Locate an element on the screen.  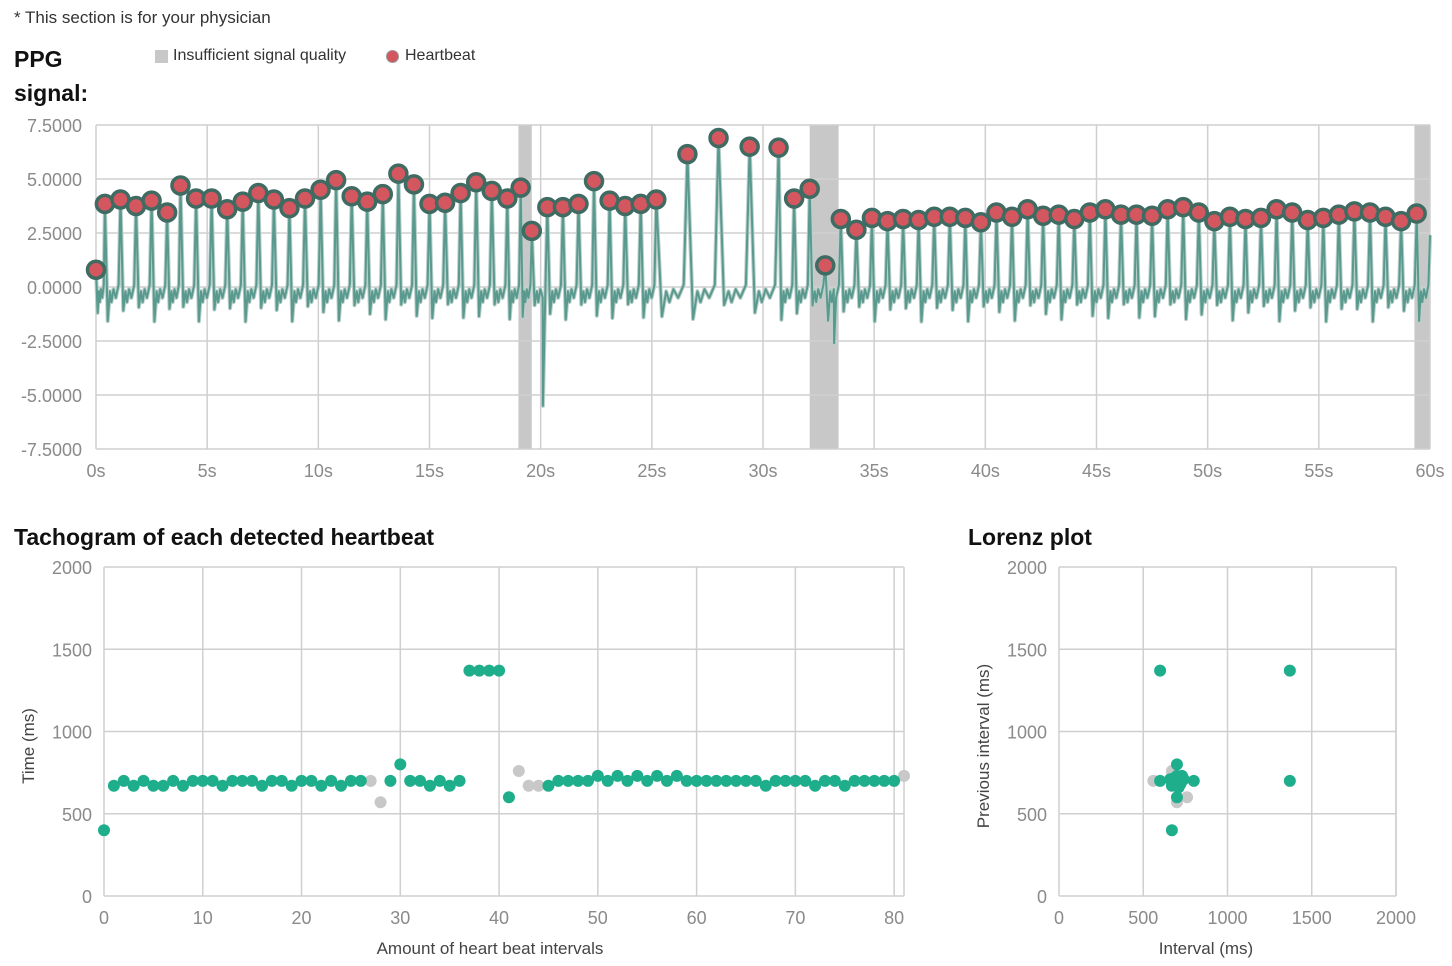
ppg-y-tick-4: -2.5000 is located at coordinates (51, 342).